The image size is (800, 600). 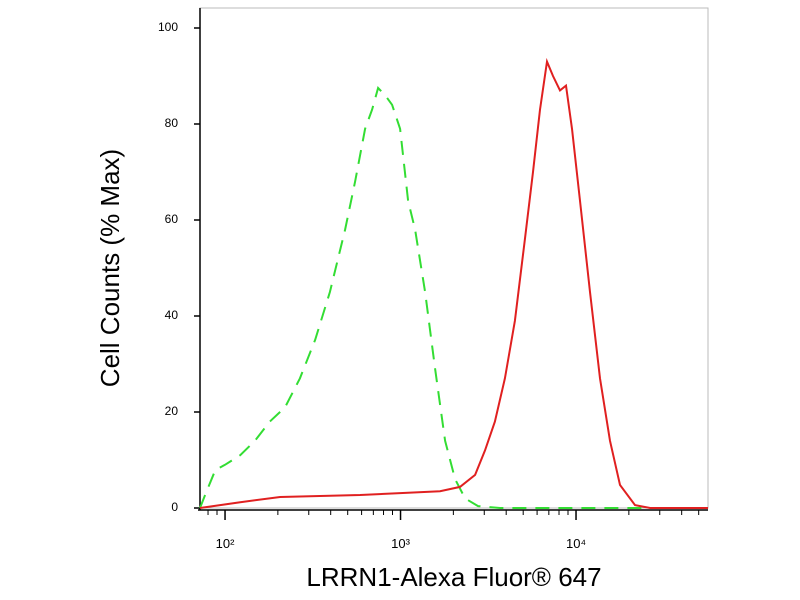 I want to click on x-tick-label: 10², so click(x=225, y=543).